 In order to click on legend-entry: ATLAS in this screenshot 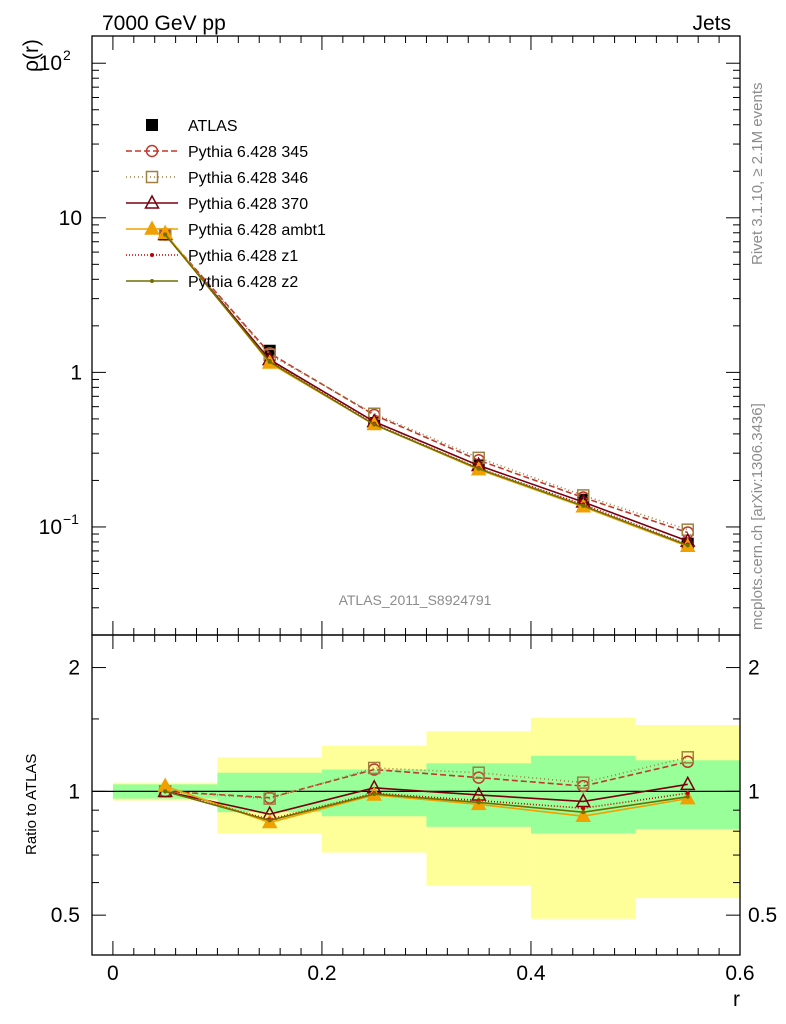, I will do `click(192, 126)`.